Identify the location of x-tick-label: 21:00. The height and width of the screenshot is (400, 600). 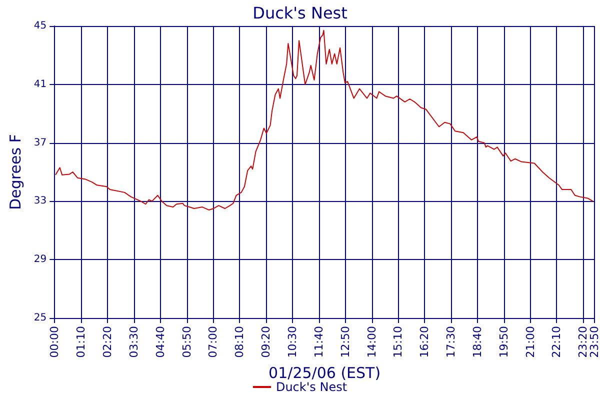
(530, 342).